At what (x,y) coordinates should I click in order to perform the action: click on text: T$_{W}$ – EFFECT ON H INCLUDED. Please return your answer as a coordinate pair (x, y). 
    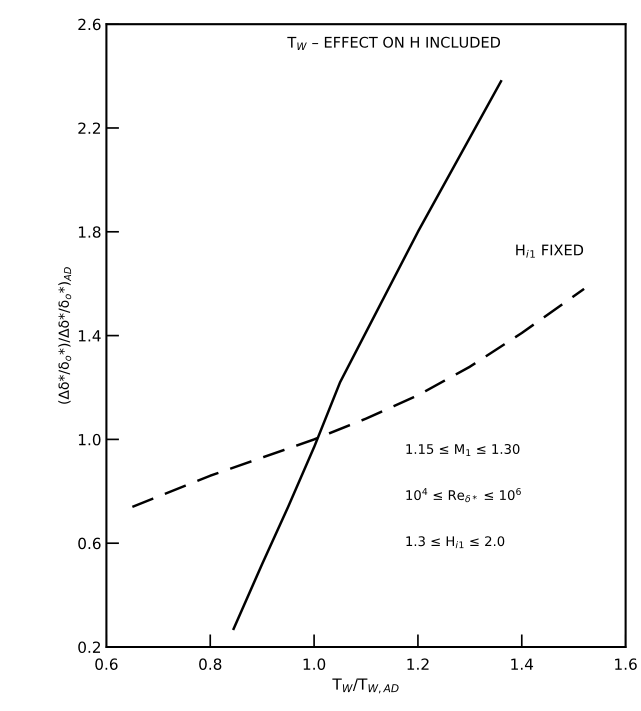
    Looking at the image, I should click on (393, 43).